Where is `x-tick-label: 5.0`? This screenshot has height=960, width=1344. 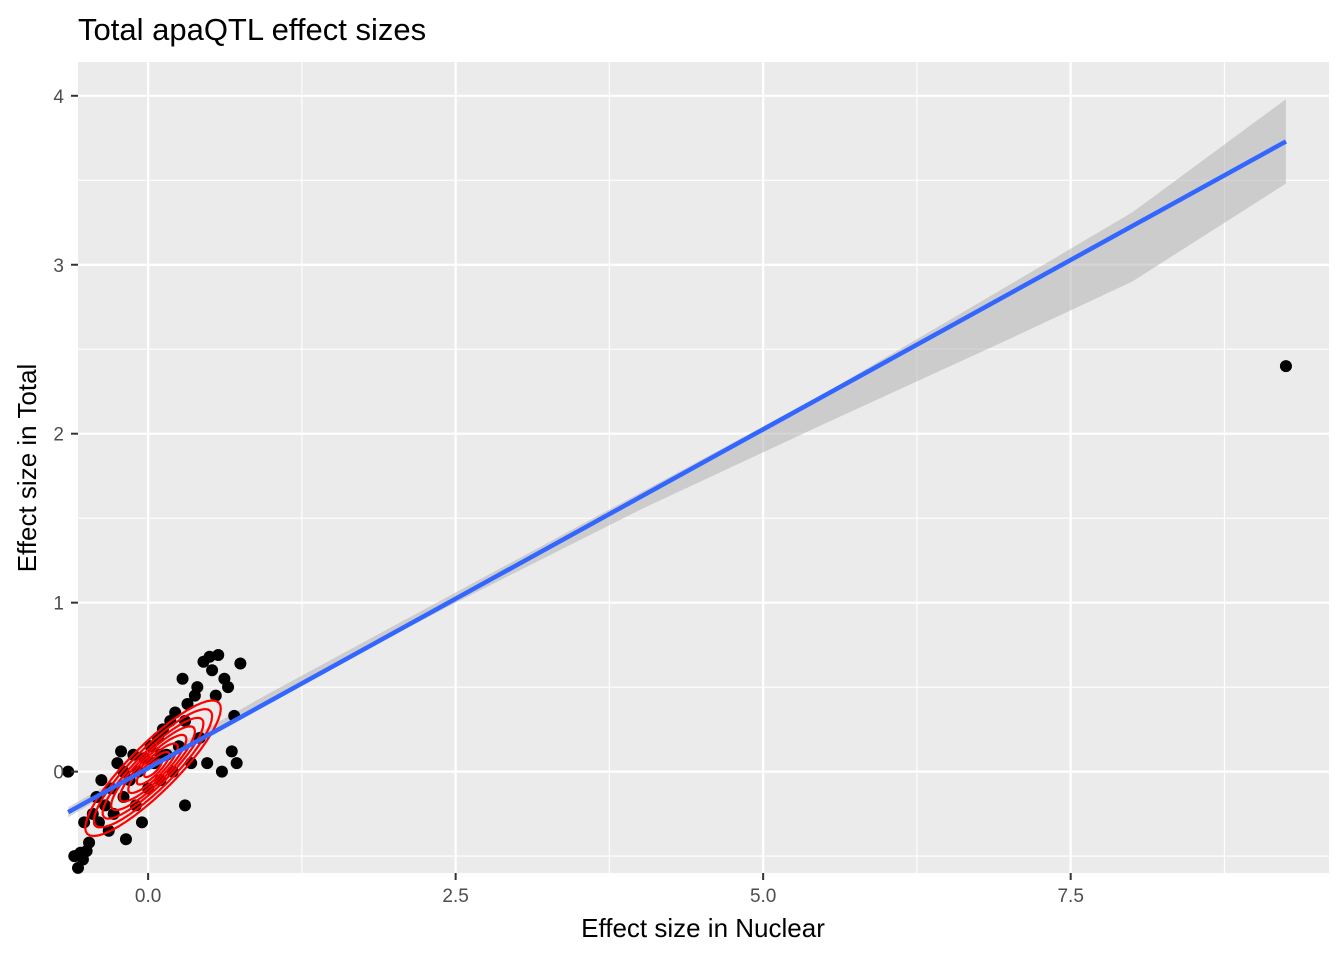
x-tick-label: 5.0 is located at coordinates (763, 896).